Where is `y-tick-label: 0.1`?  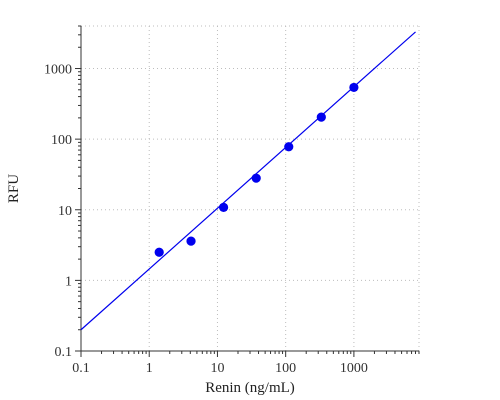
y-tick-label: 0.1 is located at coordinates (64, 352).